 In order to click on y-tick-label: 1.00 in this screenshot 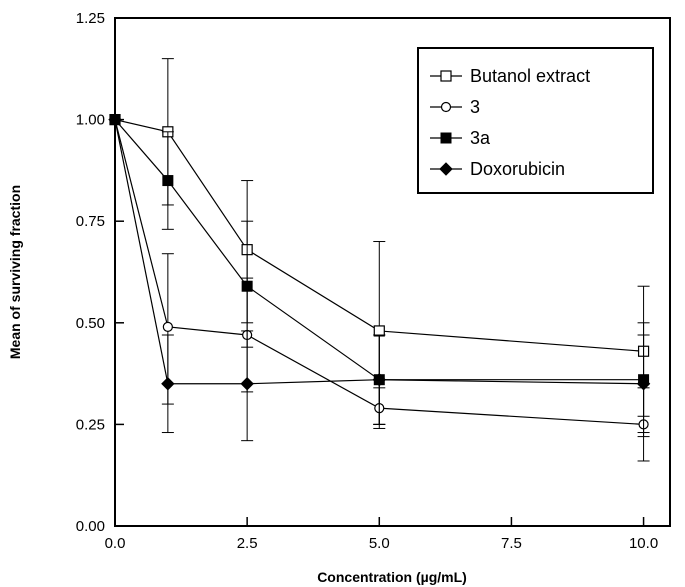, I will do `click(90, 120)`.